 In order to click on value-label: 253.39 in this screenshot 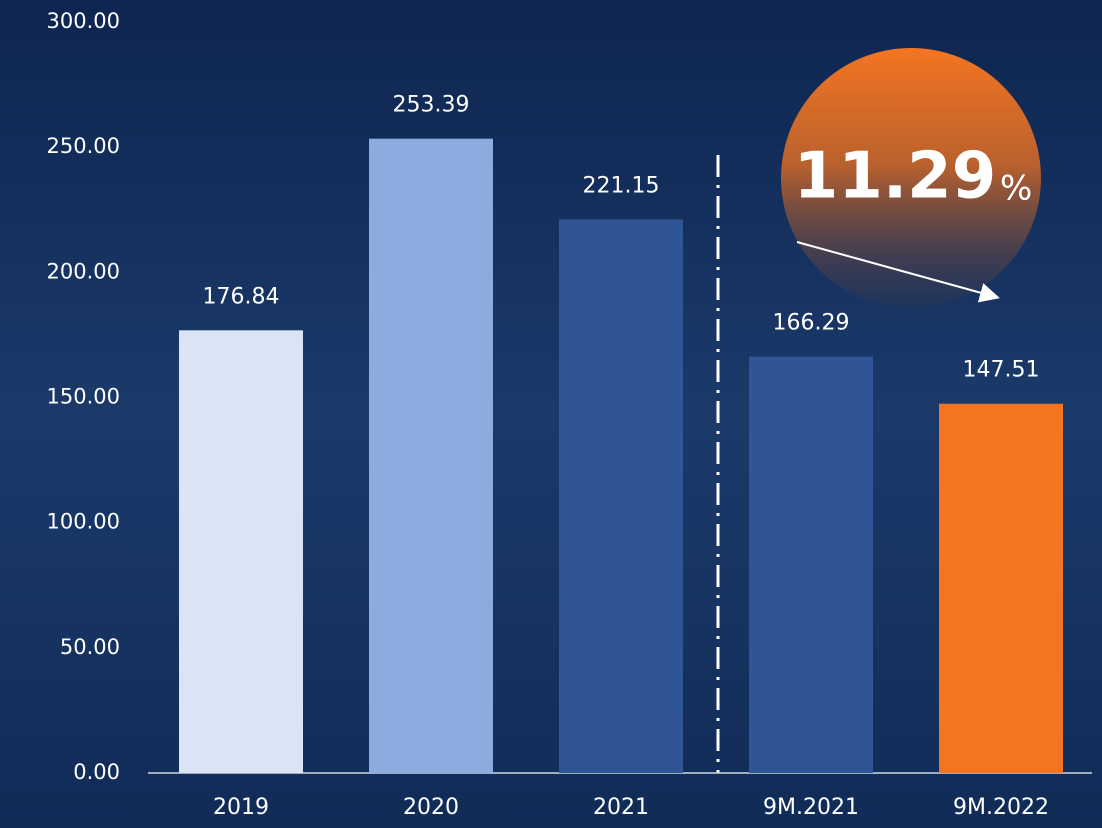, I will do `click(431, 105)`.